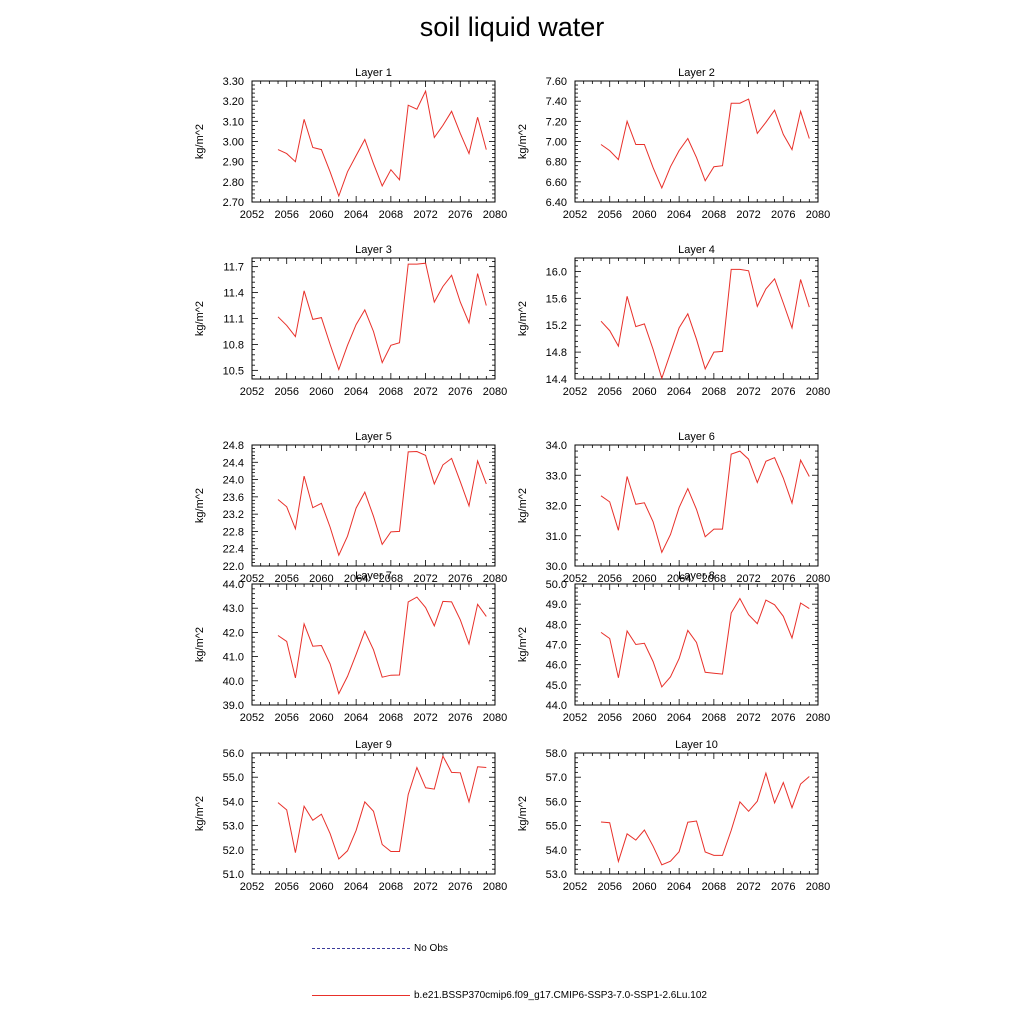 The width and height of the screenshot is (1024, 1024). I want to click on y-tick-label: 2.80, so click(233, 183).